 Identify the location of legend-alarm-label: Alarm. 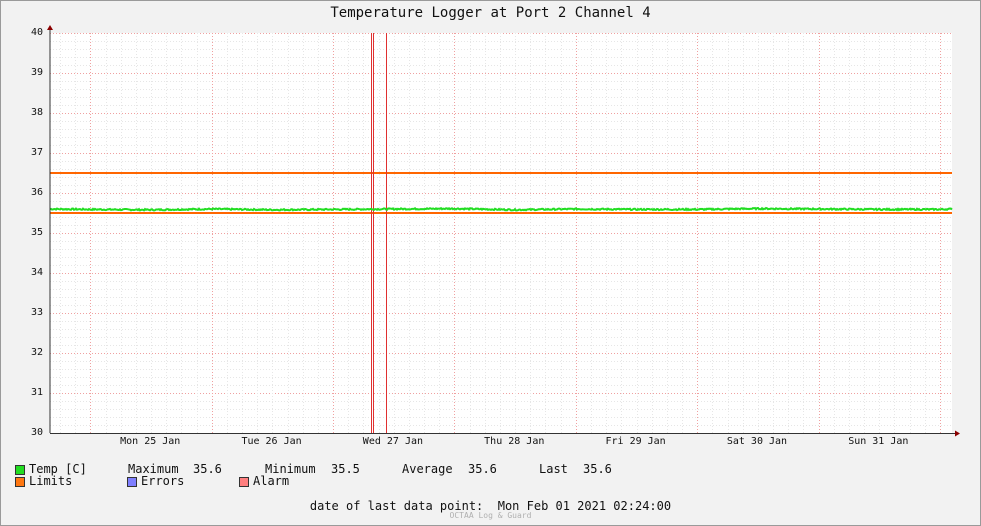
(271, 481).